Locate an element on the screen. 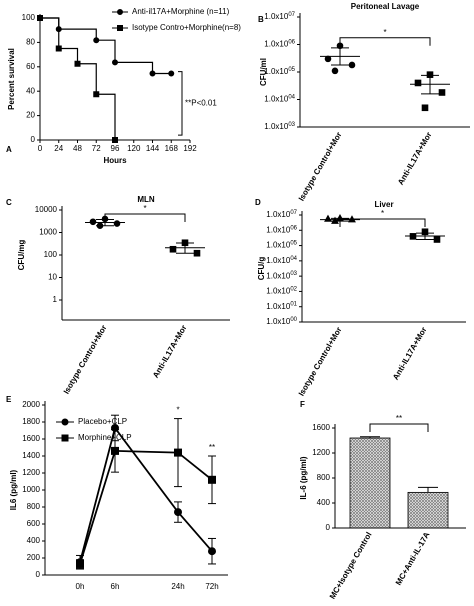 The width and height of the screenshot is (474, 606). y-axis-label: CFU/ml is located at coordinates (263, 72).